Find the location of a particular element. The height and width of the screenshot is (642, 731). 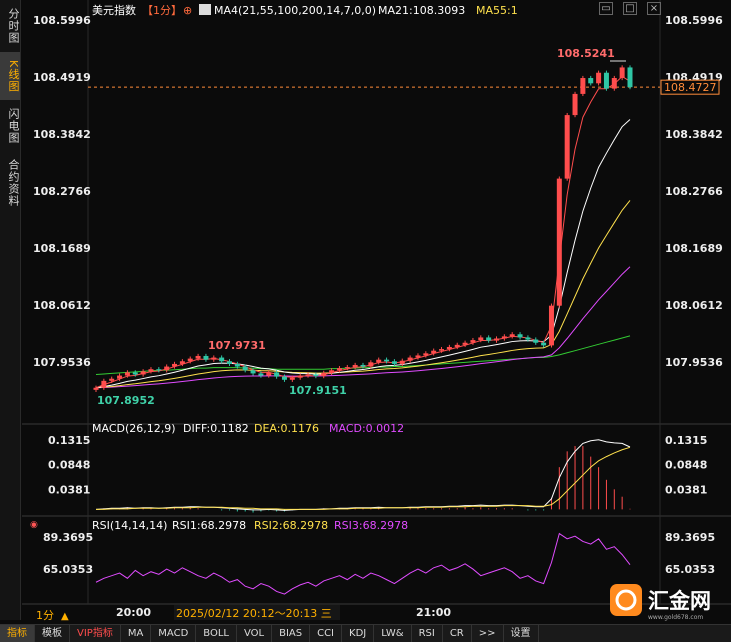

time-period-label: 1分 is located at coordinates (45, 615).